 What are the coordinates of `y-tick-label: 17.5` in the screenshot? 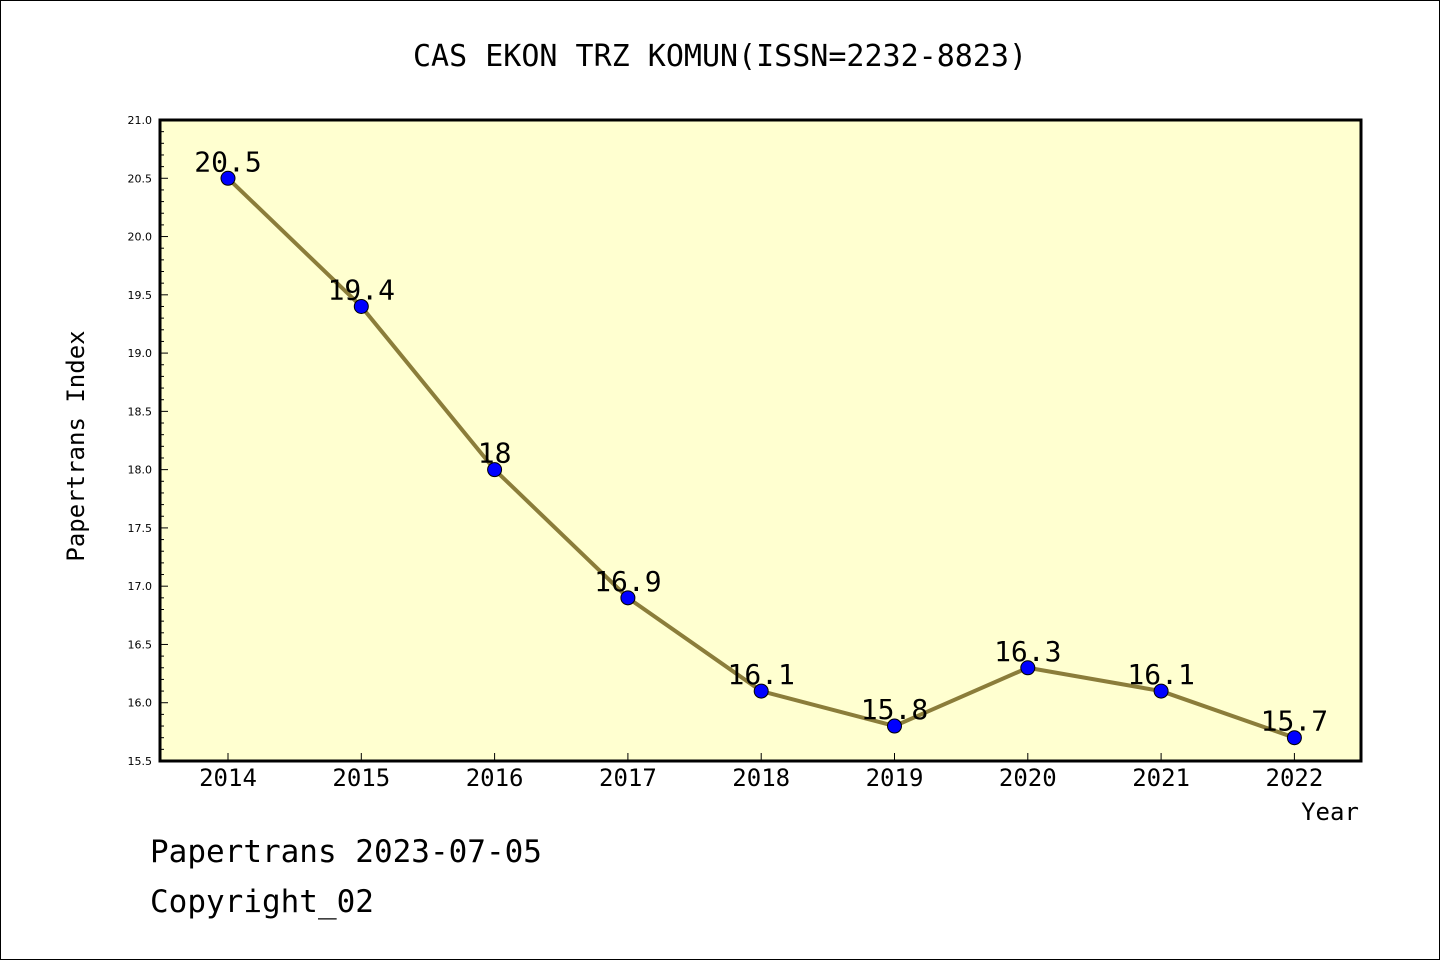 It's located at (140, 528).